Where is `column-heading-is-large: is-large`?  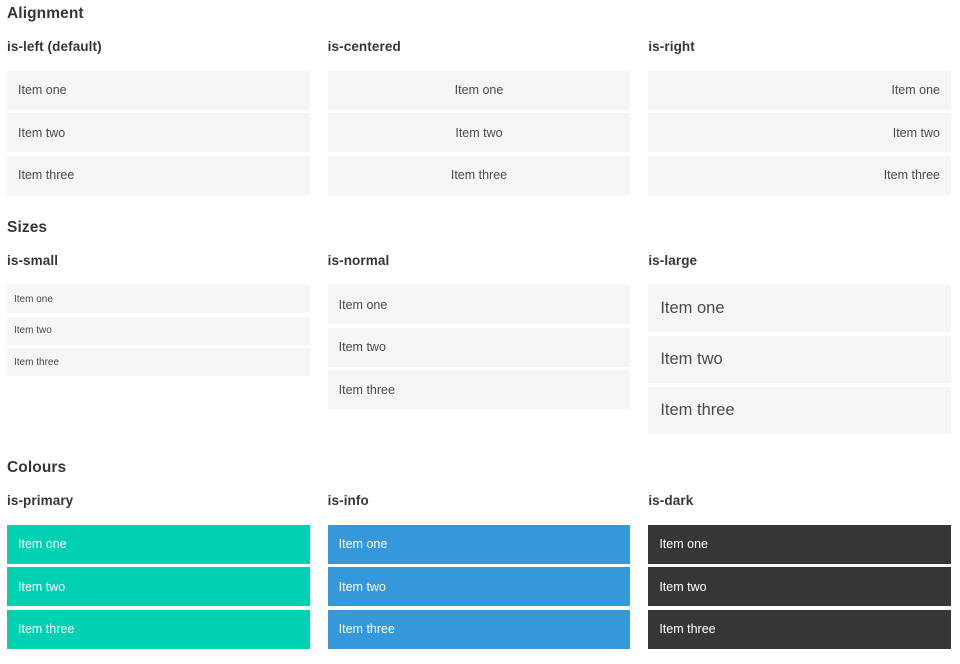
column-heading-is-large: is-large is located at coordinates (673, 260).